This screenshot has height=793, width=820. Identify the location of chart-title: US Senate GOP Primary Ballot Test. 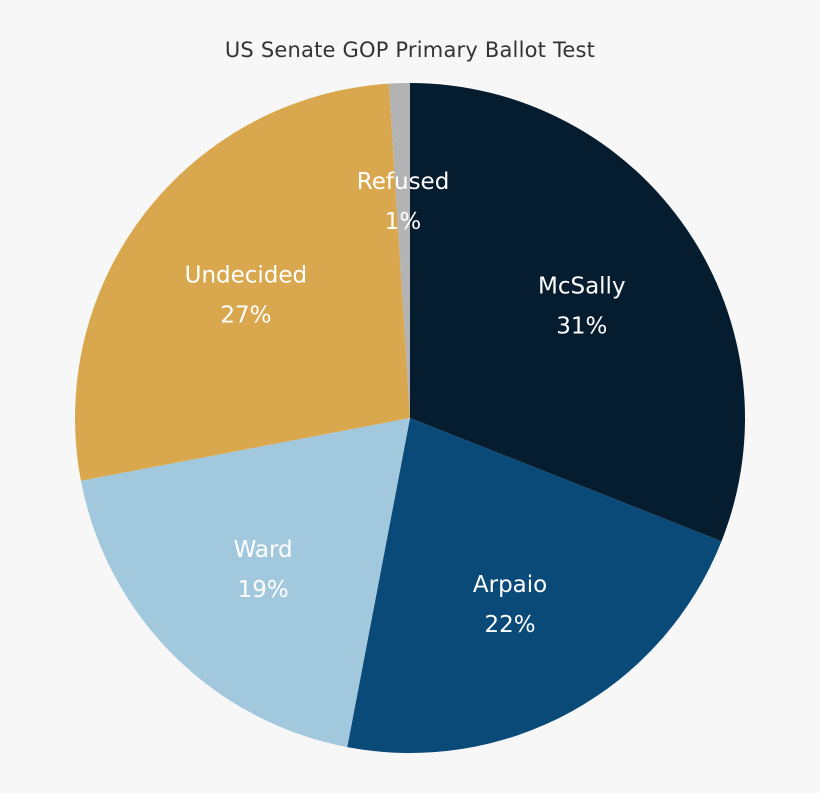
(410, 50).